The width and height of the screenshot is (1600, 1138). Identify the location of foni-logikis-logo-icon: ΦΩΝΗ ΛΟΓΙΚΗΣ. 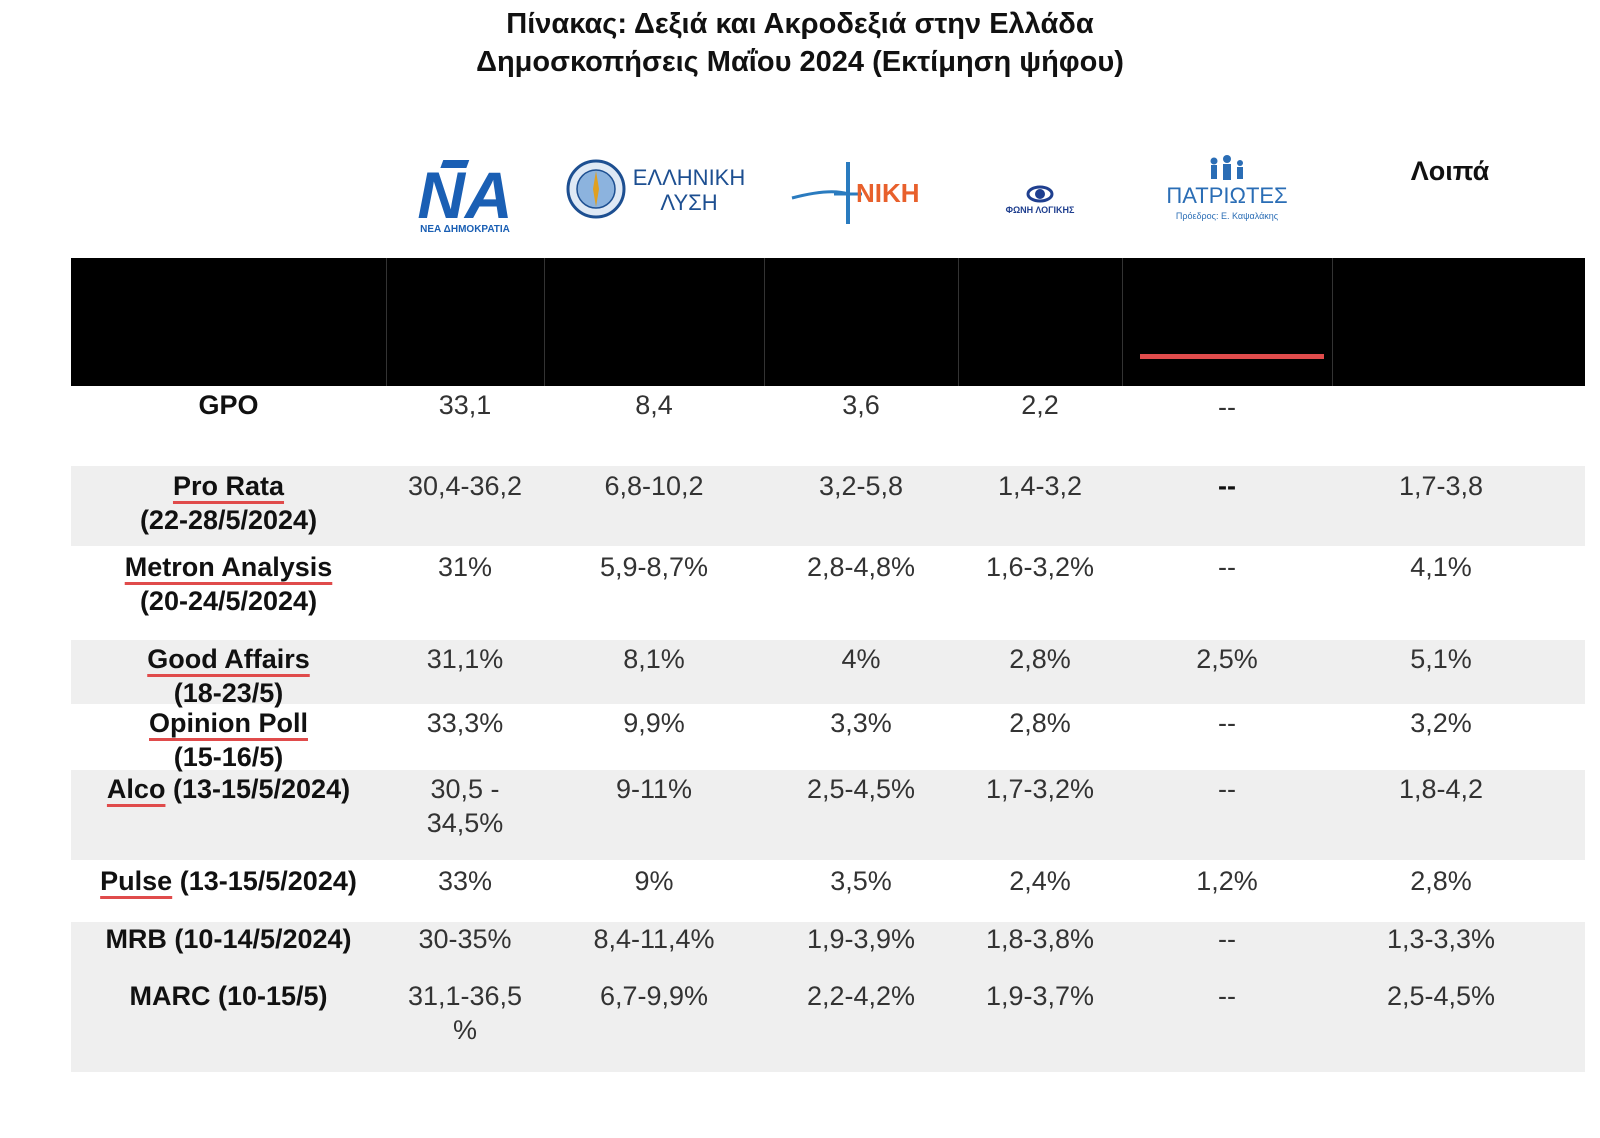
(1040, 200).